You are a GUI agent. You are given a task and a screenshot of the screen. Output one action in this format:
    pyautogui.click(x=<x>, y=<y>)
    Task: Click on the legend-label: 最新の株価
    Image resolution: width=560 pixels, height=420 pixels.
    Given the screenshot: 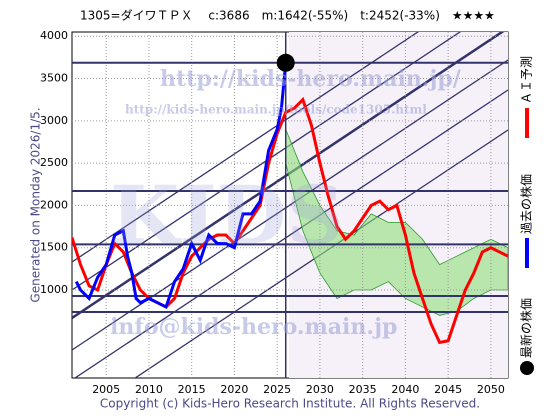 What is the action you would take?
    pyautogui.click(x=526, y=328)
    